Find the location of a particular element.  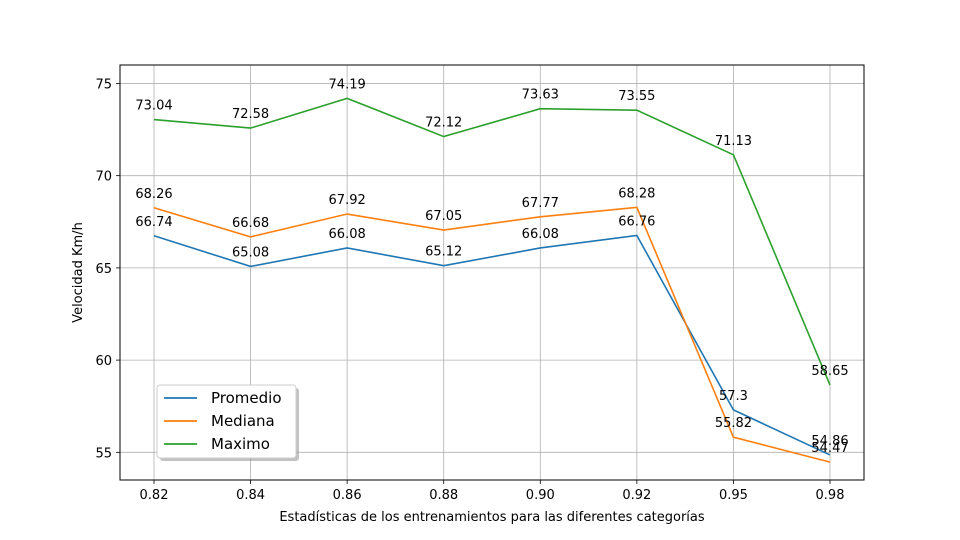

legend-label: Mediana is located at coordinates (243, 421).